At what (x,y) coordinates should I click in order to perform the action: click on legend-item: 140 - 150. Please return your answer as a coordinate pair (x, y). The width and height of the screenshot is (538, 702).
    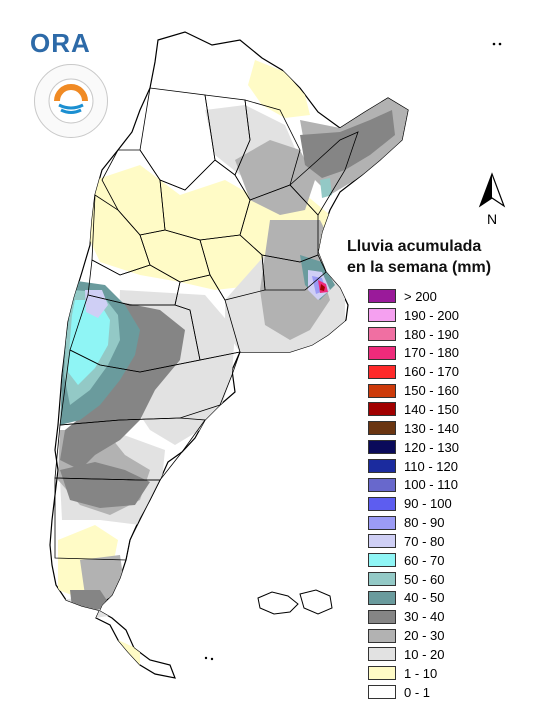
    Looking at the image, I should click on (413, 409).